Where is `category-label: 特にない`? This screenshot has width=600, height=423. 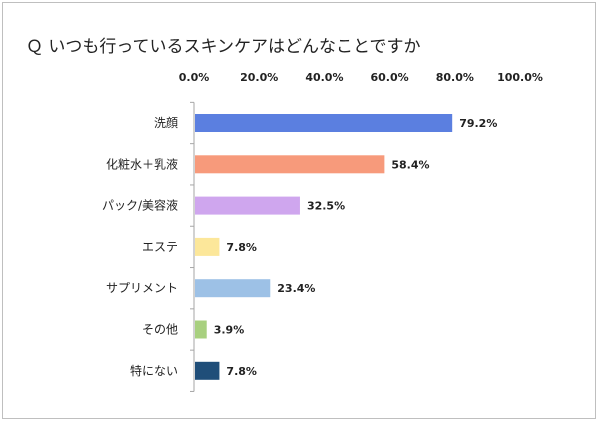 category-label: 特にない is located at coordinates (154, 370).